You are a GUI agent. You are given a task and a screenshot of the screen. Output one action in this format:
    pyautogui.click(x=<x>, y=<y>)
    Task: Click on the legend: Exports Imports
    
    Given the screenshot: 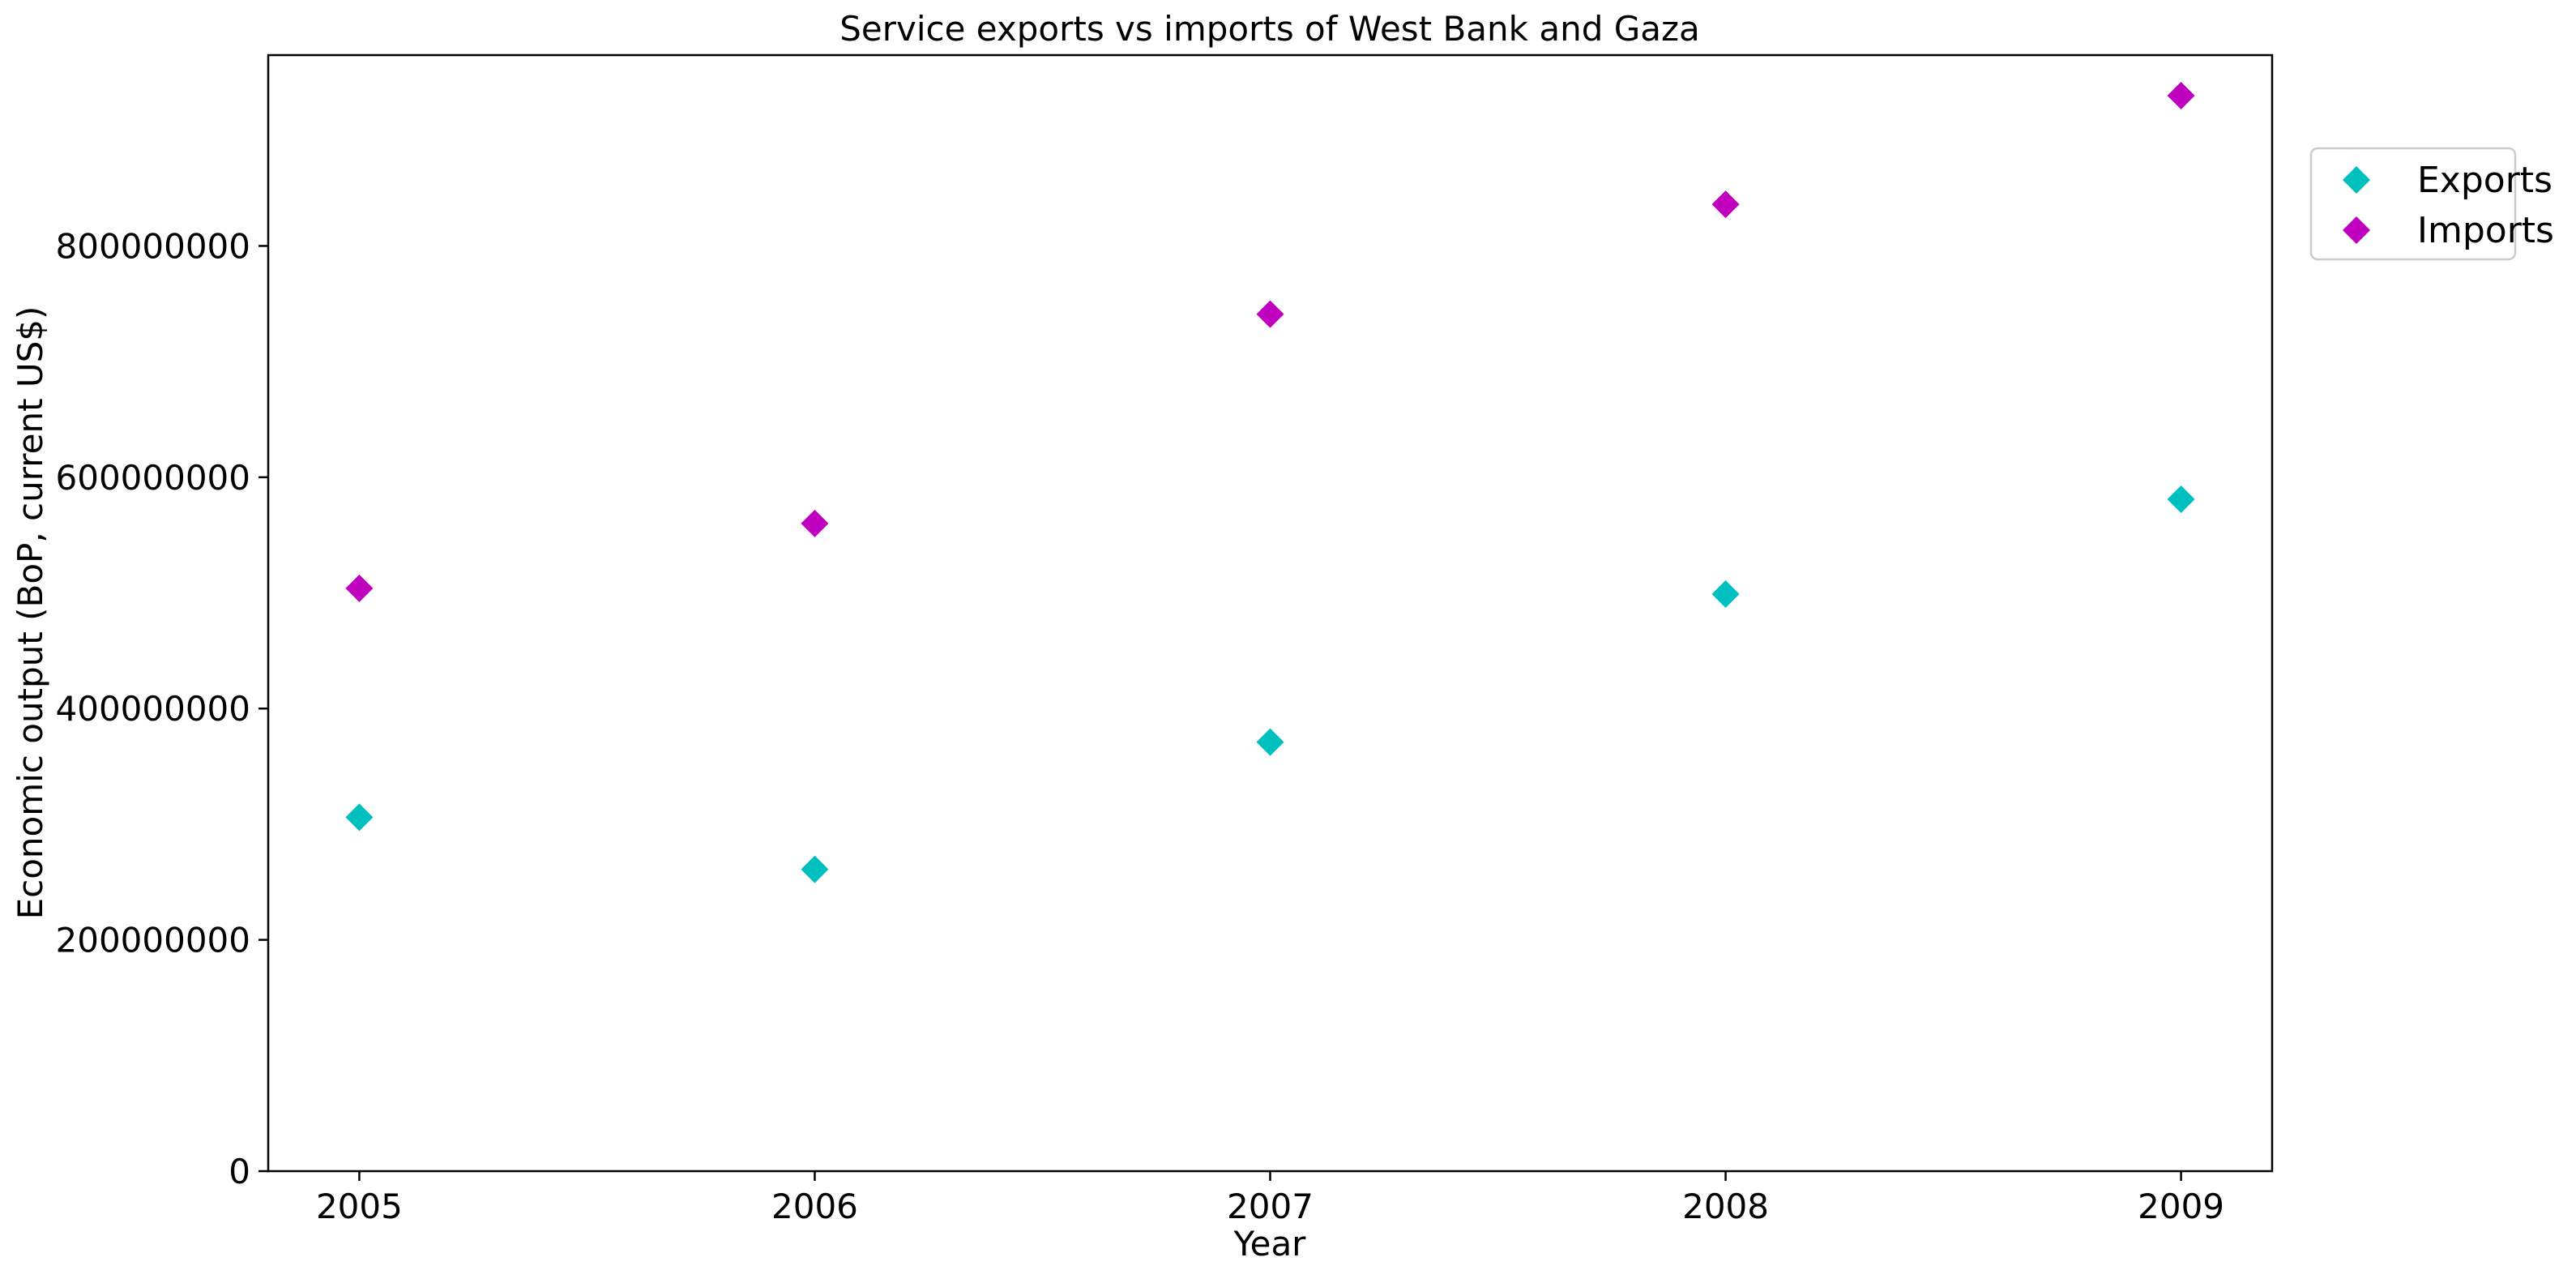 What is the action you would take?
    pyautogui.click(x=2431, y=204)
    